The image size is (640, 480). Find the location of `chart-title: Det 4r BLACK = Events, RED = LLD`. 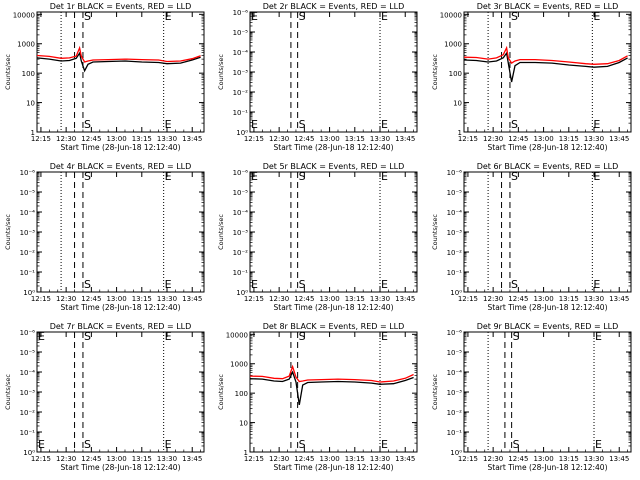

chart-title: Det 4r BLACK = Events, RED = LLD is located at coordinates (121, 166).